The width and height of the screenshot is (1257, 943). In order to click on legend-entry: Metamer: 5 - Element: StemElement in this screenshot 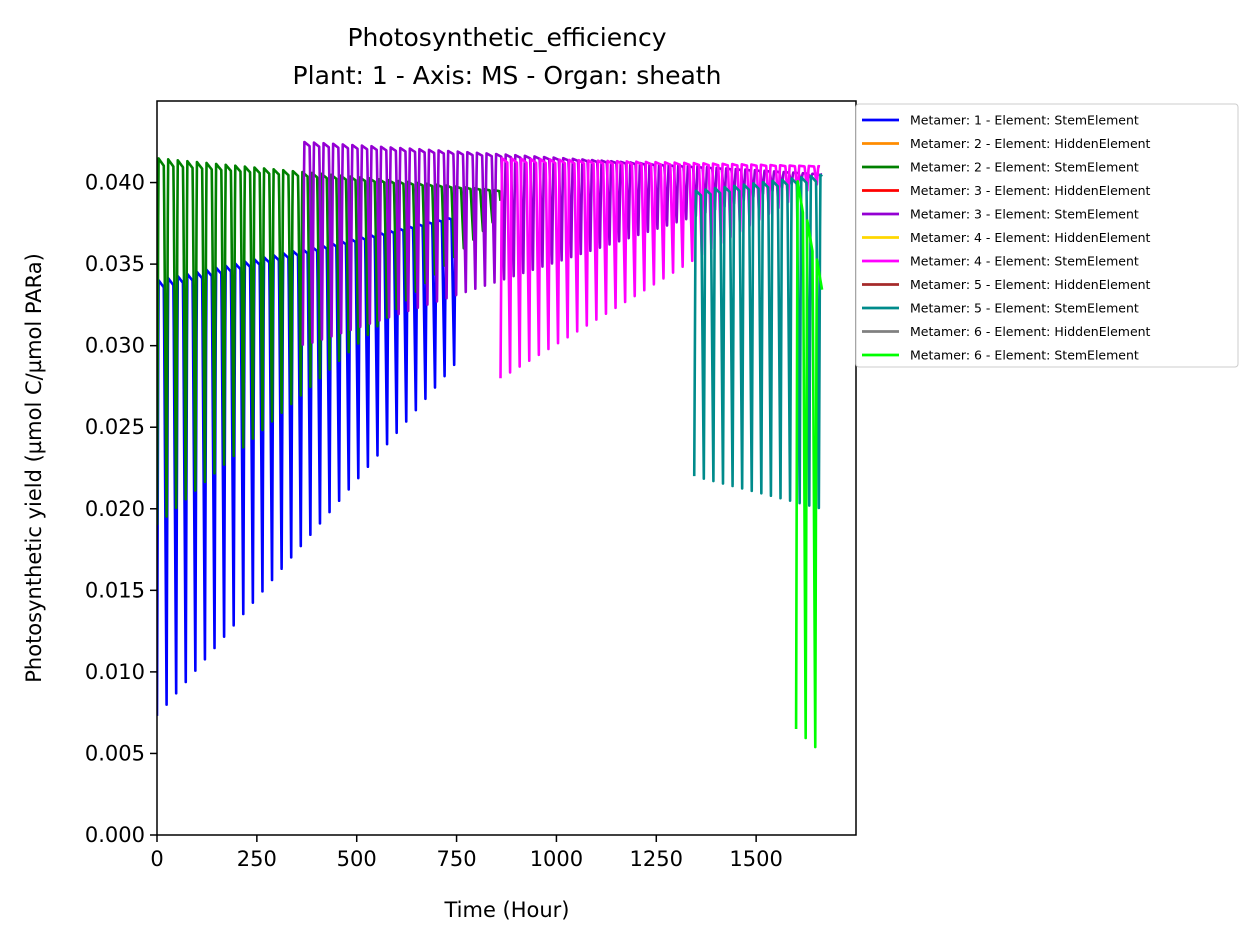, I will do `click(1024, 308)`.